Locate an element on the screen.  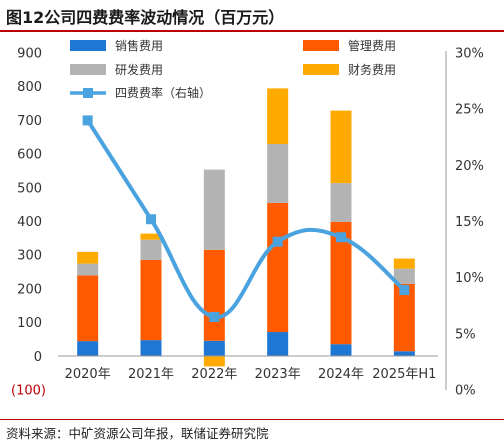
y-left-tick-label: 0 is located at coordinates (38, 357).